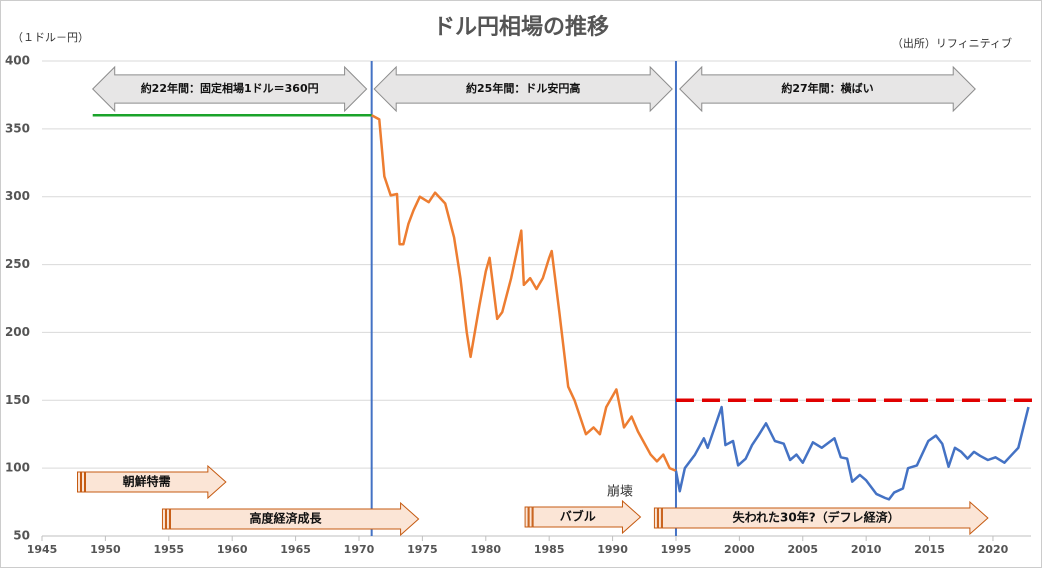  What do you see at coordinates (286, 518) in the screenshot?
I see `event-label: 高度経済成長` at bounding box center [286, 518].